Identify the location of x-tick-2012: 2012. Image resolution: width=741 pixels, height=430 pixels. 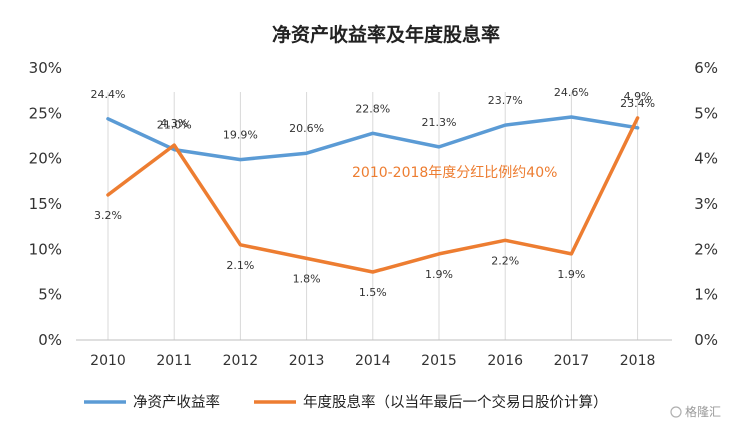
(241, 361).